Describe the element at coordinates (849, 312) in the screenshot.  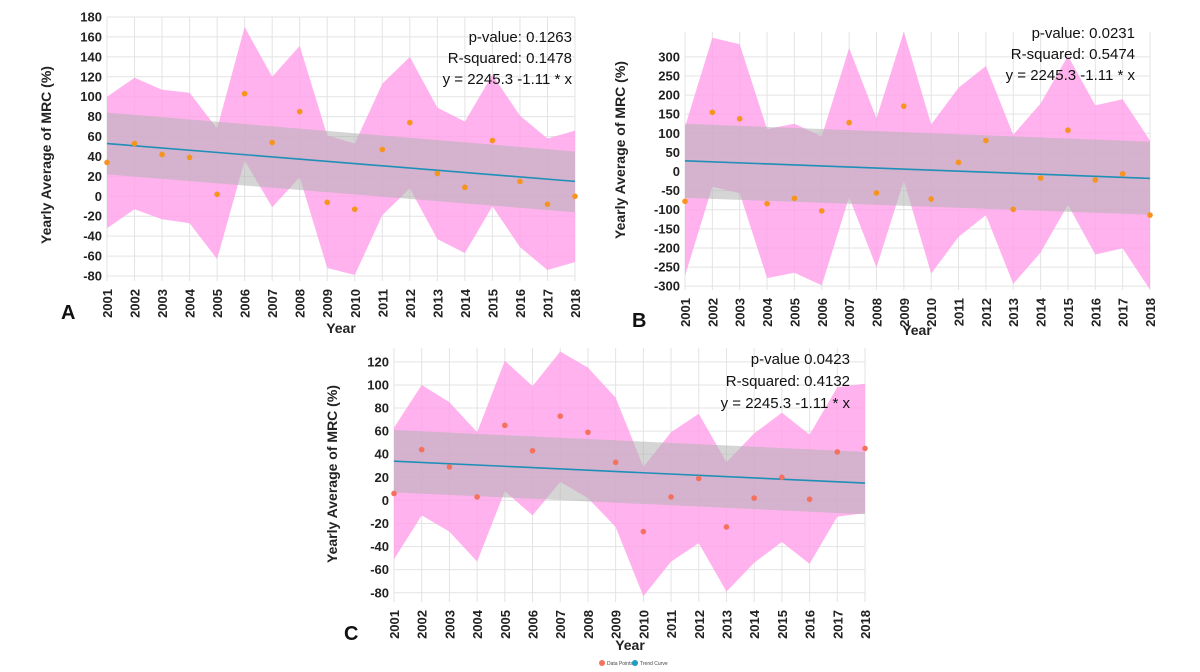
I see `panel-b-x-tick-label: 2007` at that location.